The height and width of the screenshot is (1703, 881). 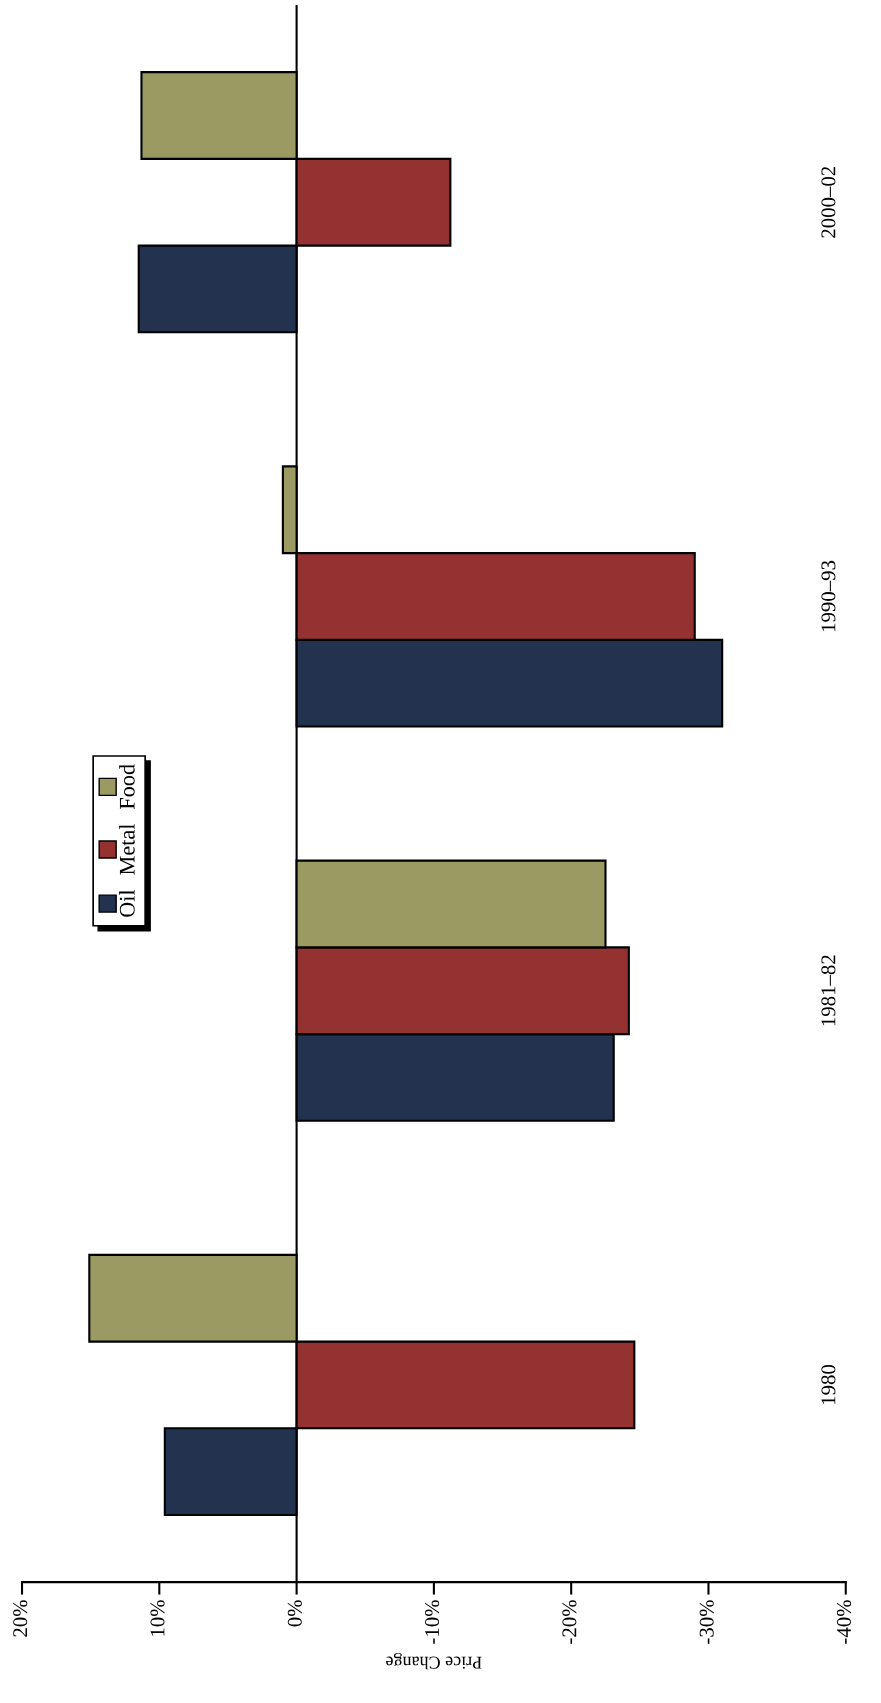 What do you see at coordinates (828, 202) in the screenshot?
I see `y-tick-label: 2000–02` at bounding box center [828, 202].